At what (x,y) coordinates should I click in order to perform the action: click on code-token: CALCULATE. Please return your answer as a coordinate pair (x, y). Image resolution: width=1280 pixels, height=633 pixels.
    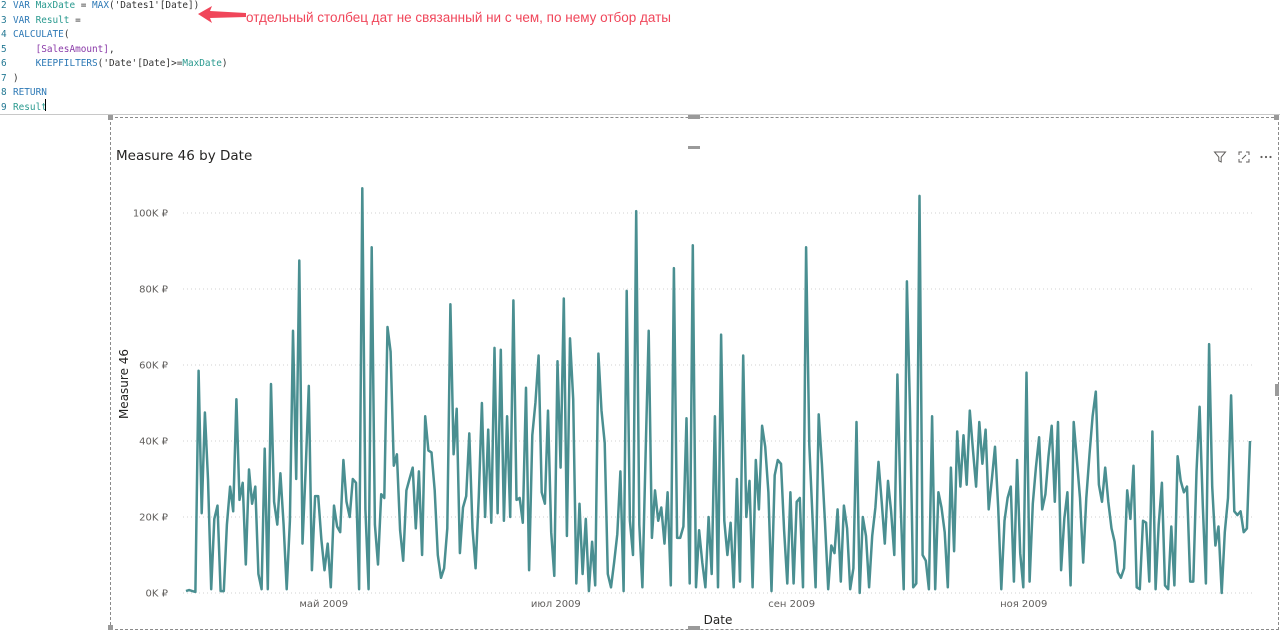
    Looking at the image, I should click on (38, 34).